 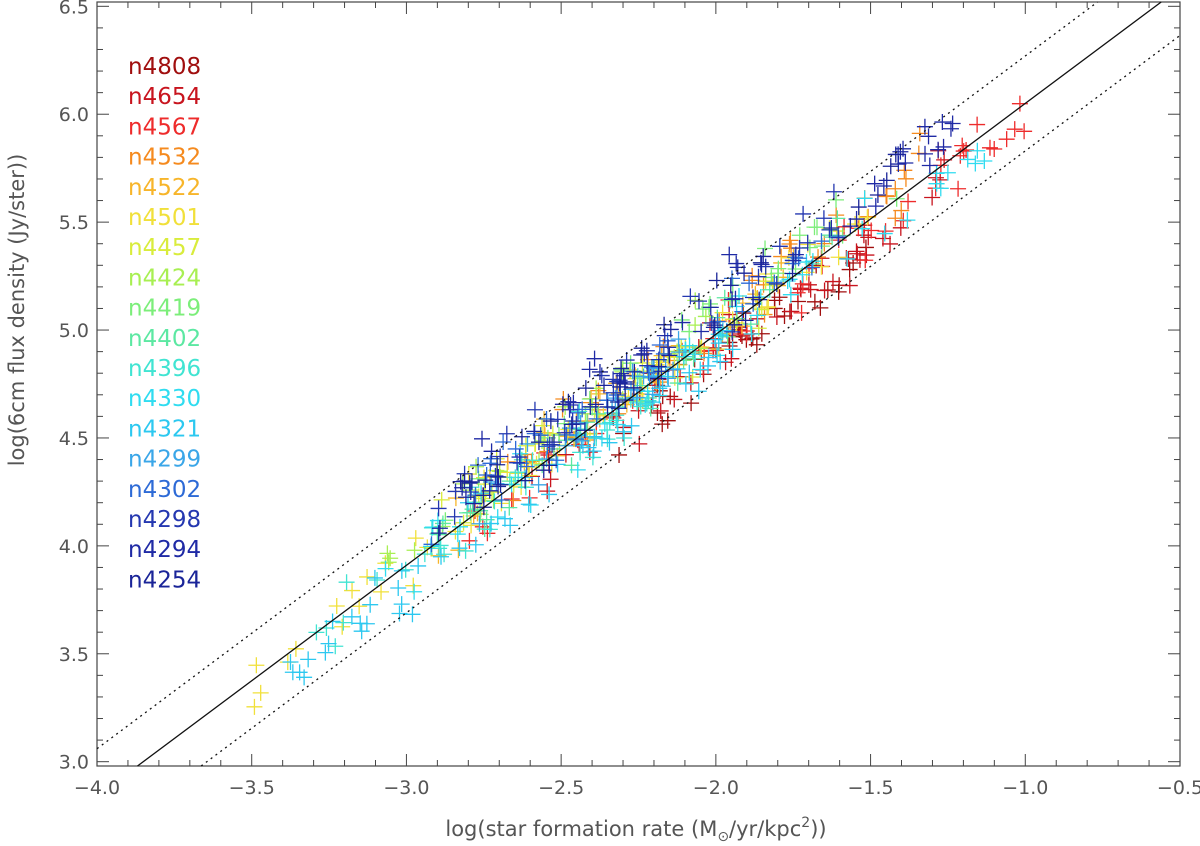 I want to click on legend-entry-n4299: n4299, so click(x=164, y=460).